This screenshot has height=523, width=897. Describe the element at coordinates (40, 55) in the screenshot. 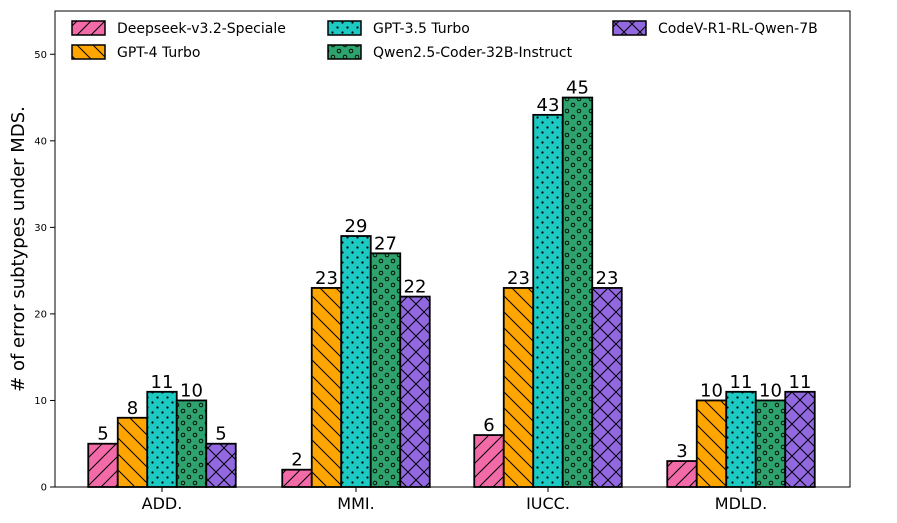

I see `y-tick-label: 50` at that location.